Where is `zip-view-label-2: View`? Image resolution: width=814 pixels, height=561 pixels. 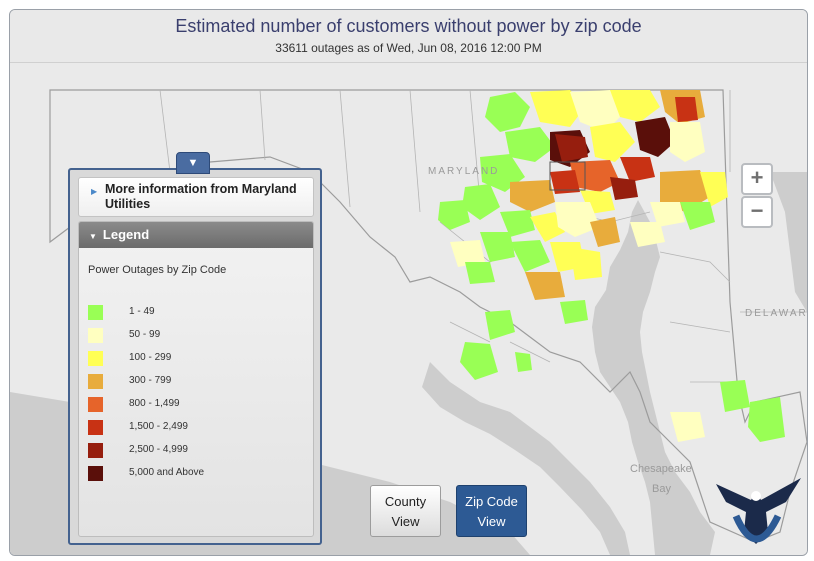
zip-view-label-2: View is located at coordinates (491, 521).